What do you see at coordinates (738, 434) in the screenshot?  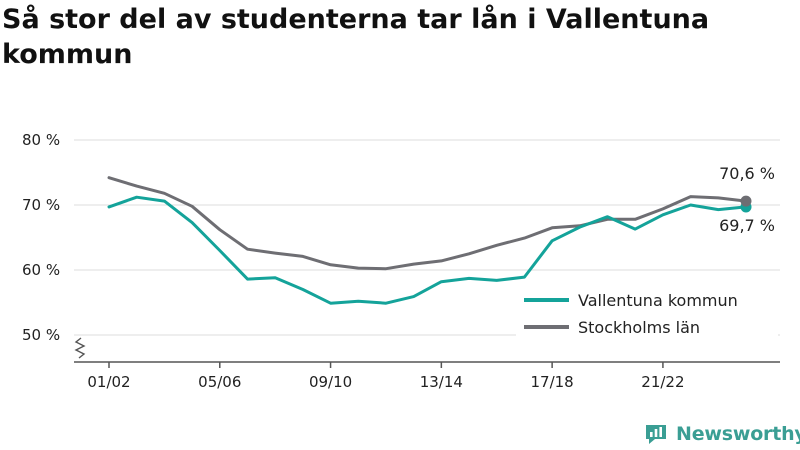 I see `brand-name: Newsworthy` at bounding box center [738, 434].